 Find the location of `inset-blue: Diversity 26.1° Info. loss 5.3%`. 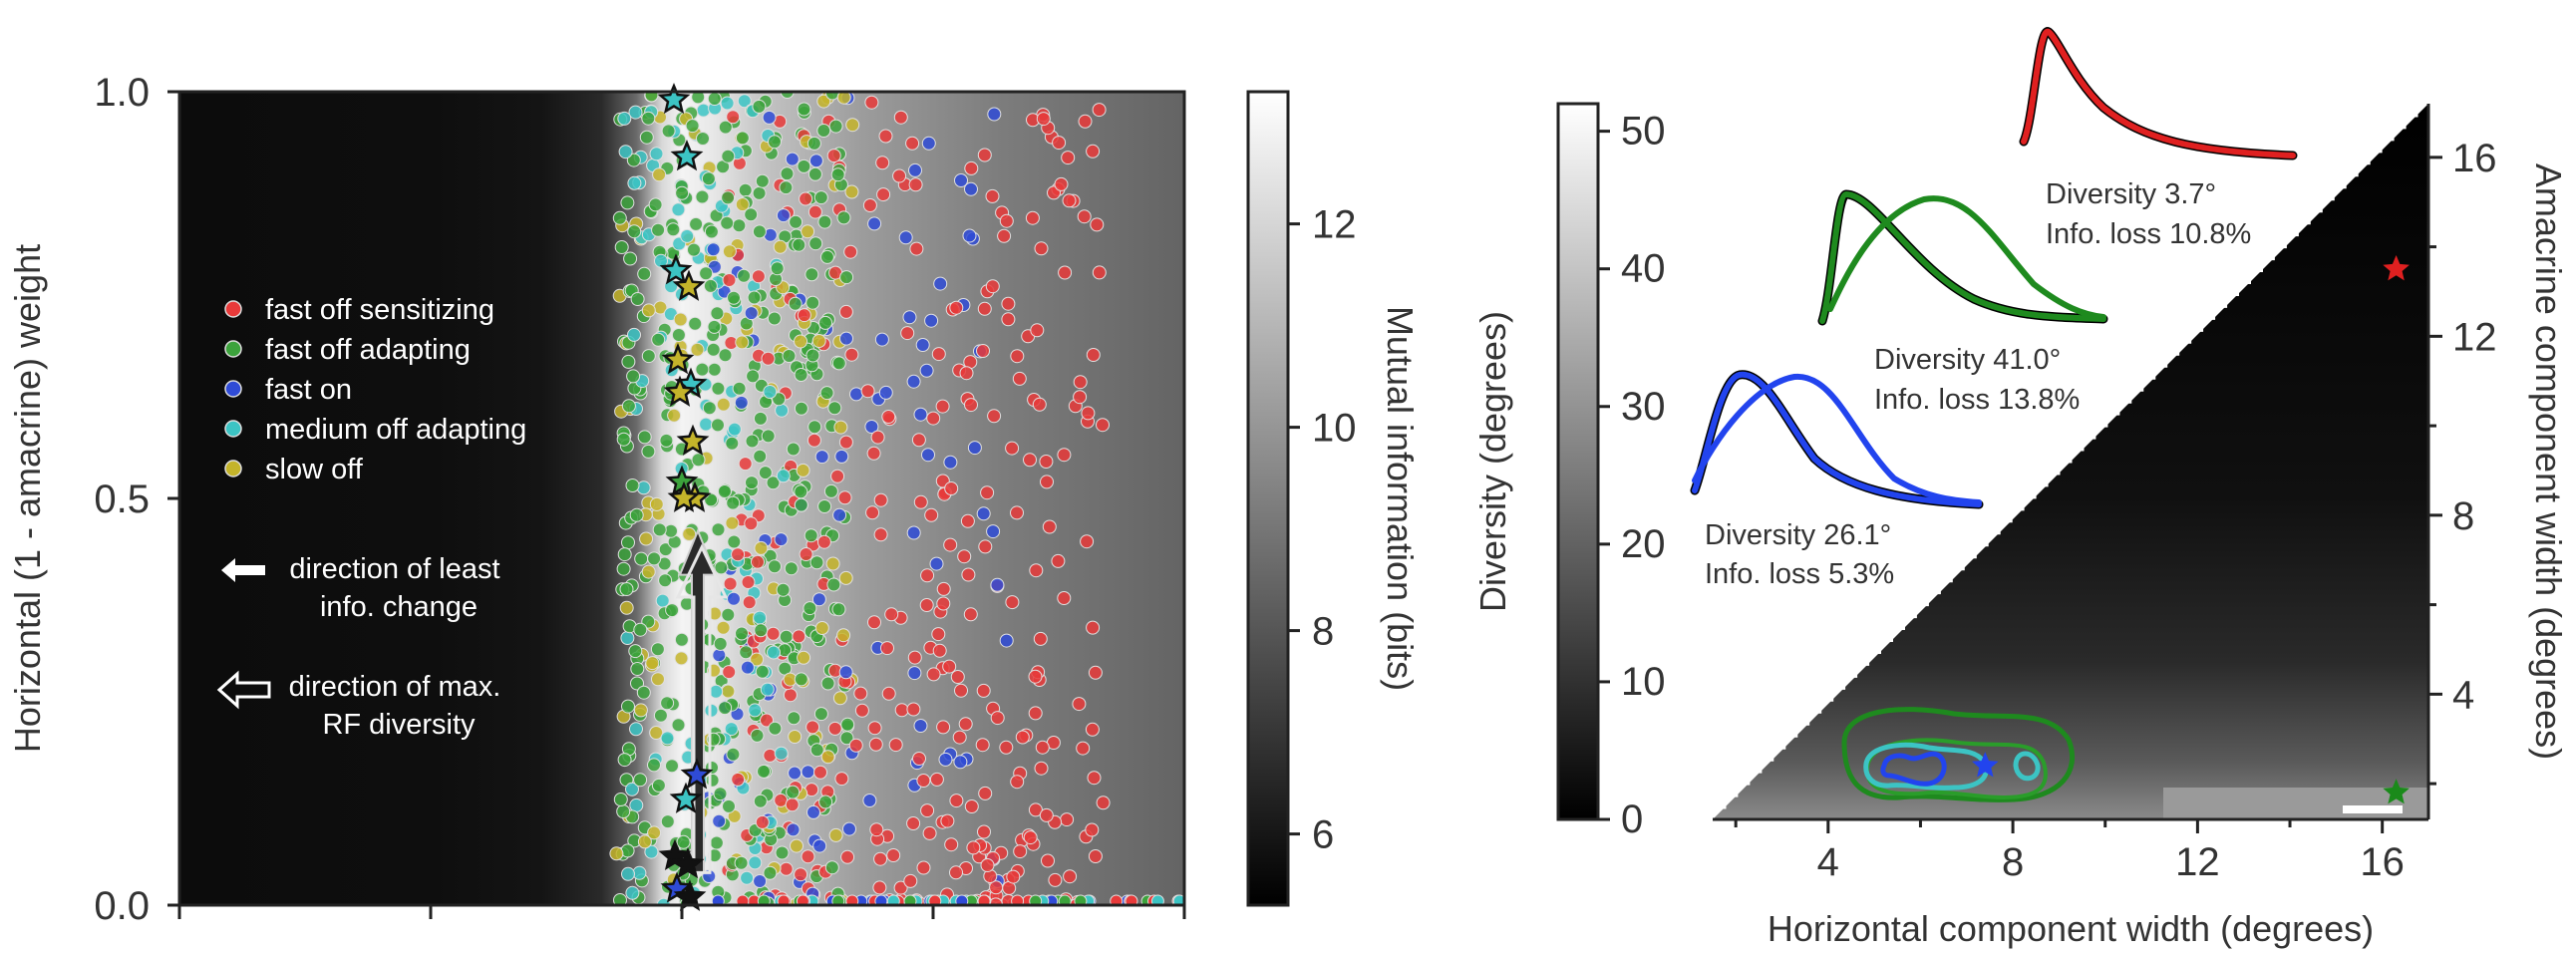

inset-blue: Diversity 26.1° Info. loss 5.3% is located at coordinates (1837, 480).